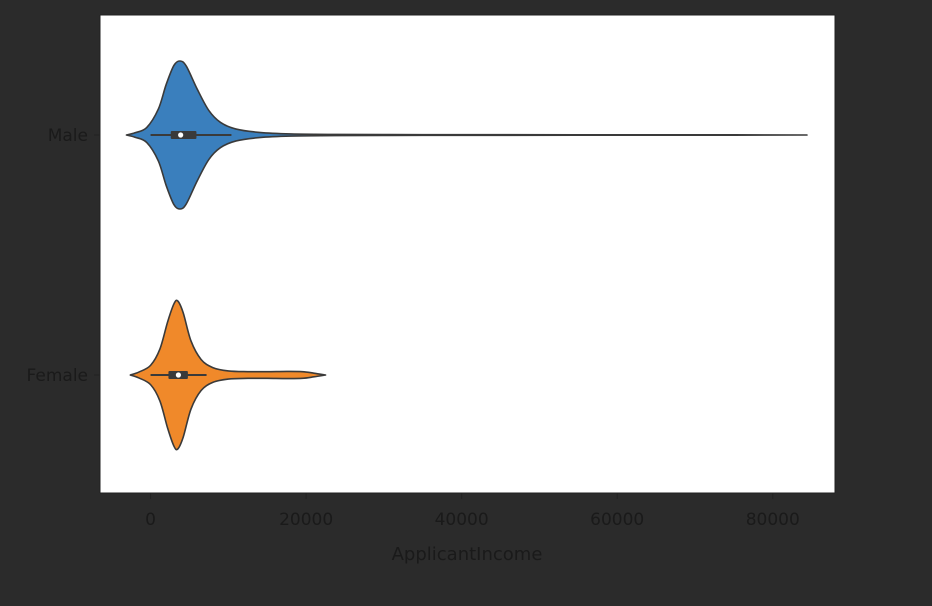 The height and width of the screenshot is (606, 932). I want to click on y-tick-label: Female, so click(57, 376).